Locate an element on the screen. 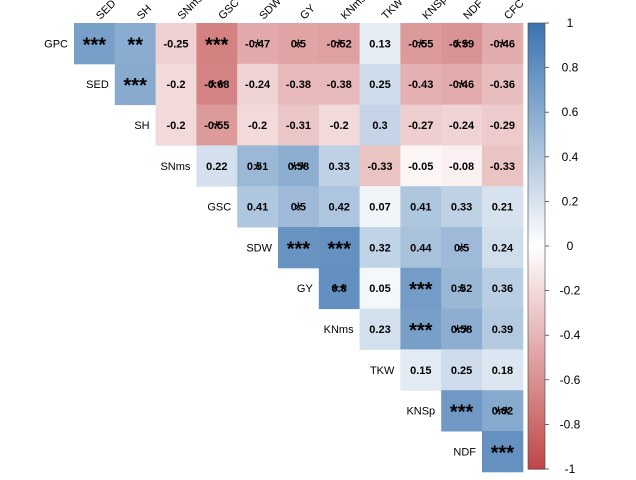 The height and width of the screenshot is (480, 636). cell-value-label: 0.52 is located at coordinates (461, 289).